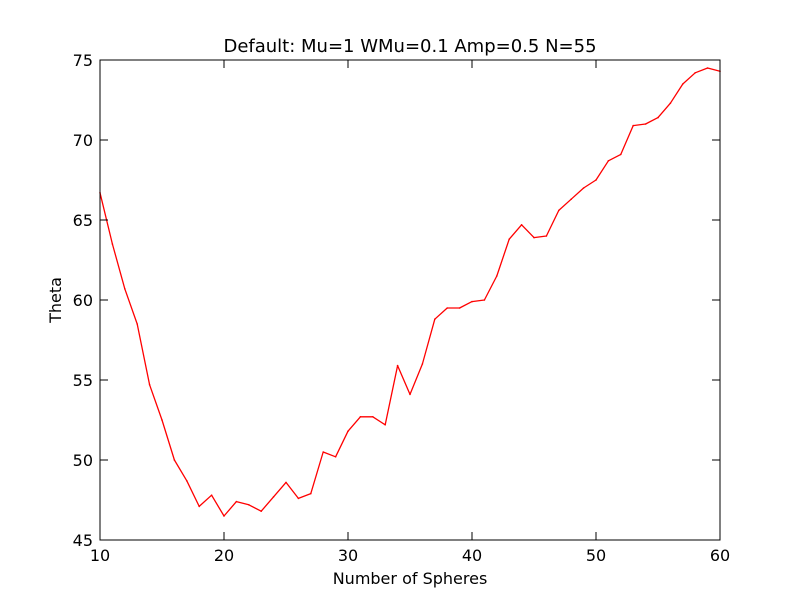 This screenshot has height=600, width=800. Describe the element at coordinates (409, 46) in the screenshot. I see `chart-title: Default: Mu=1 WMu=0.1 Amp=0.5 N=55` at that location.